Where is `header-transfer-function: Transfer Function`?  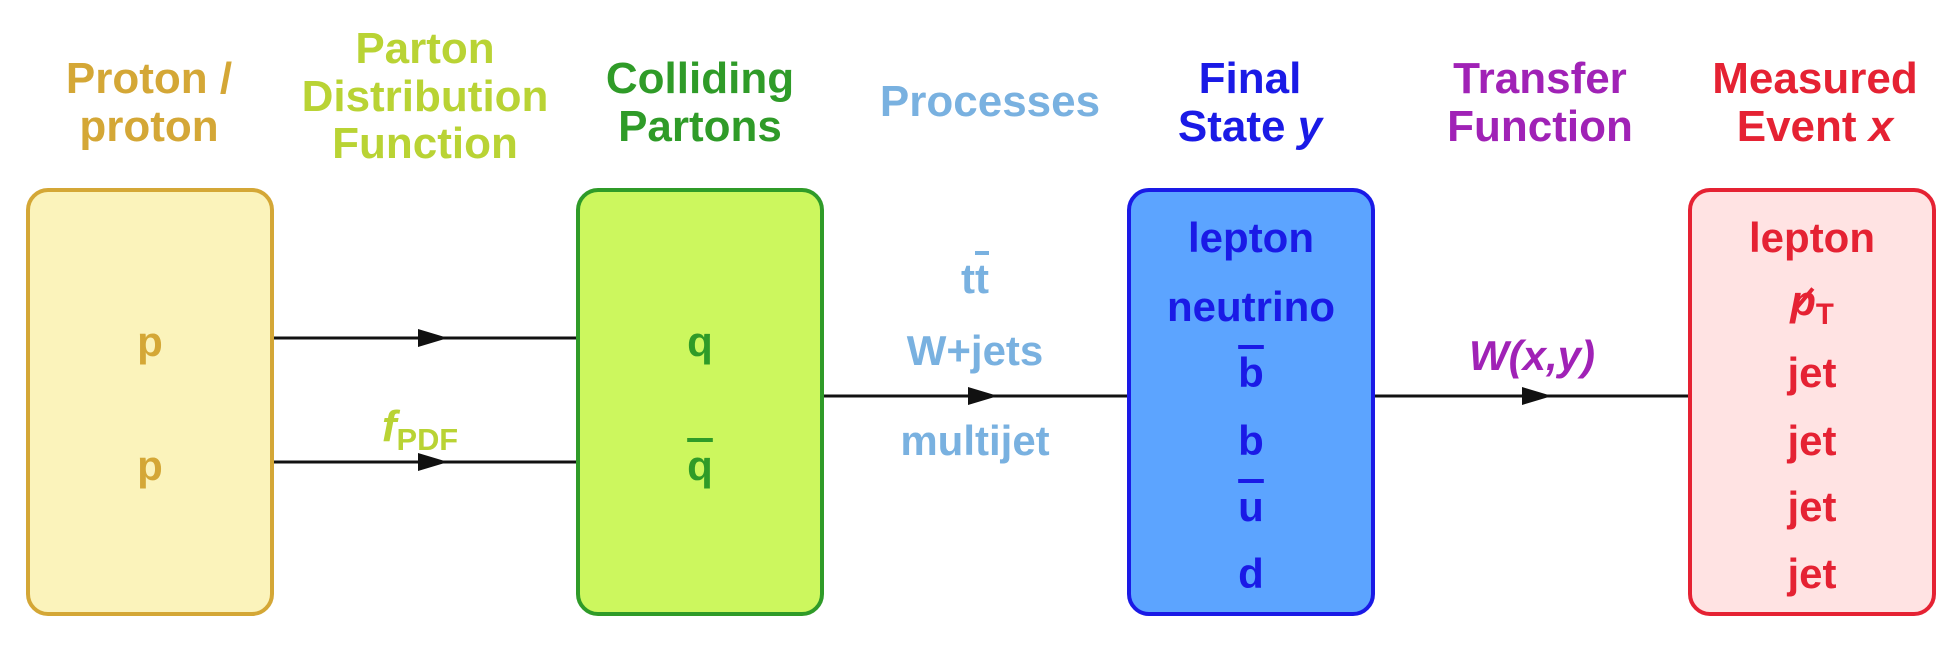
header-transfer-function: Transfer Function is located at coordinates (1540, 102).